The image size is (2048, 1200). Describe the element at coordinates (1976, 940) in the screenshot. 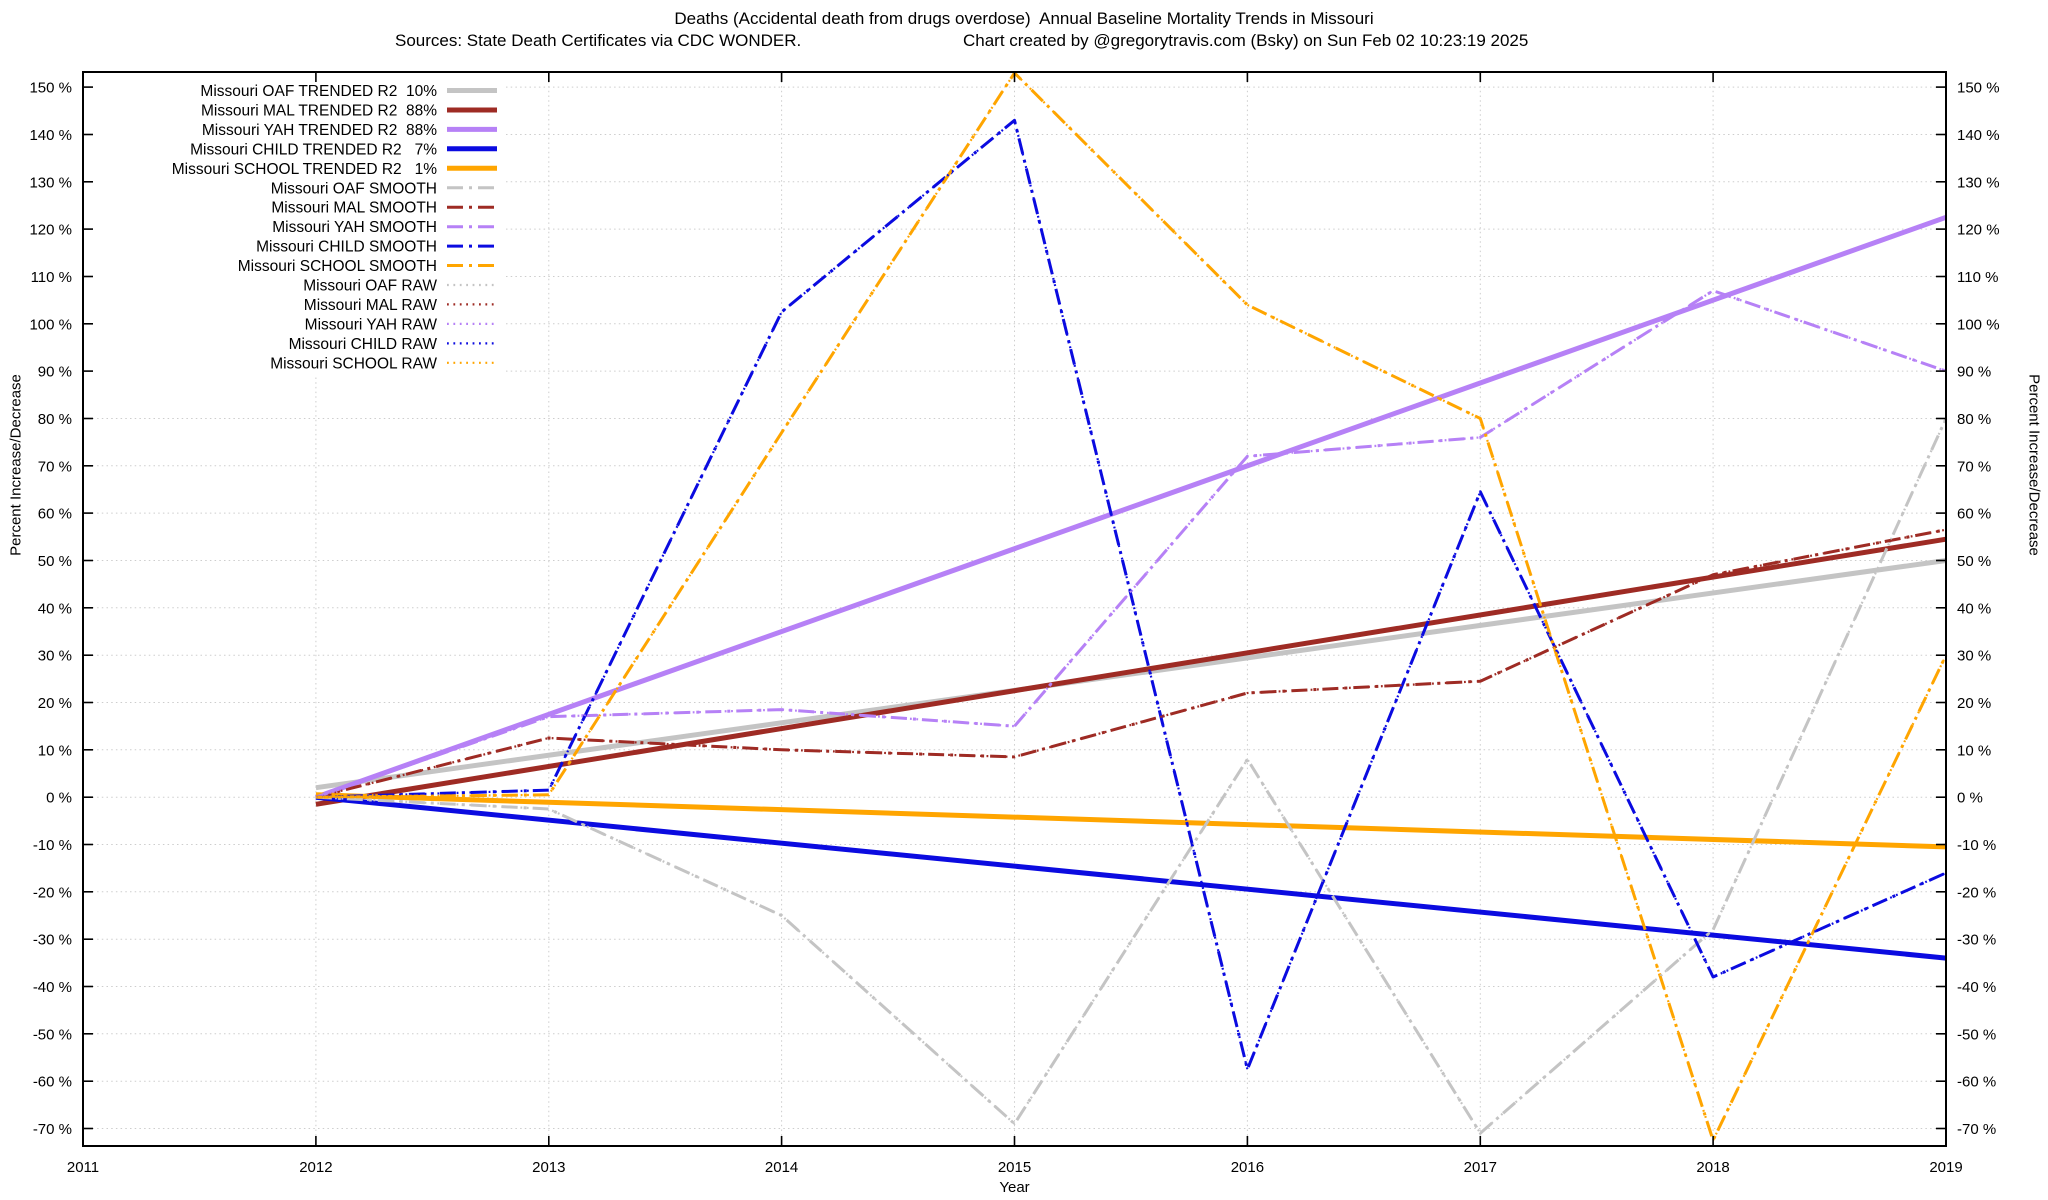

I see `y-tick-label-right: -30 %` at that location.